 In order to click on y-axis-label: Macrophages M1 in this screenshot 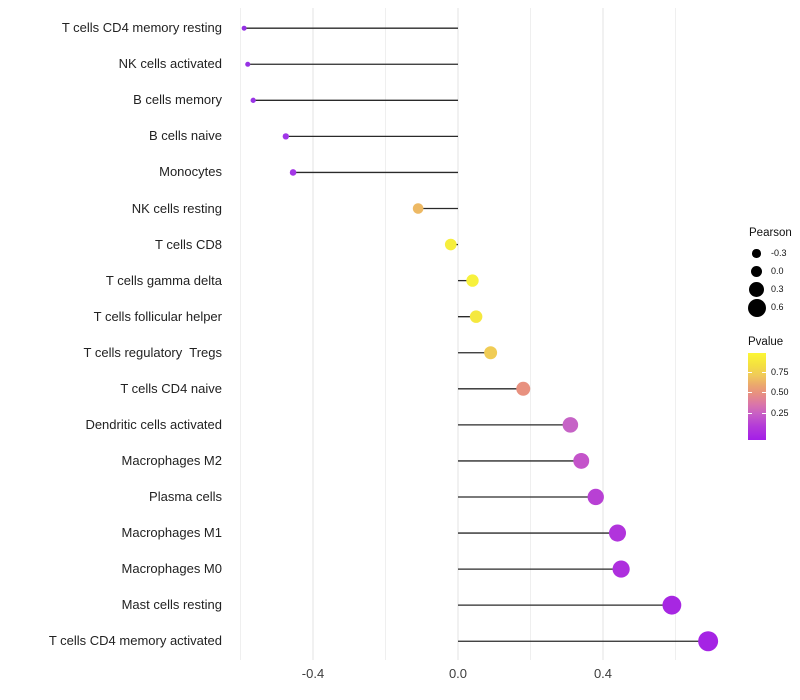, I will do `click(171, 533)`.